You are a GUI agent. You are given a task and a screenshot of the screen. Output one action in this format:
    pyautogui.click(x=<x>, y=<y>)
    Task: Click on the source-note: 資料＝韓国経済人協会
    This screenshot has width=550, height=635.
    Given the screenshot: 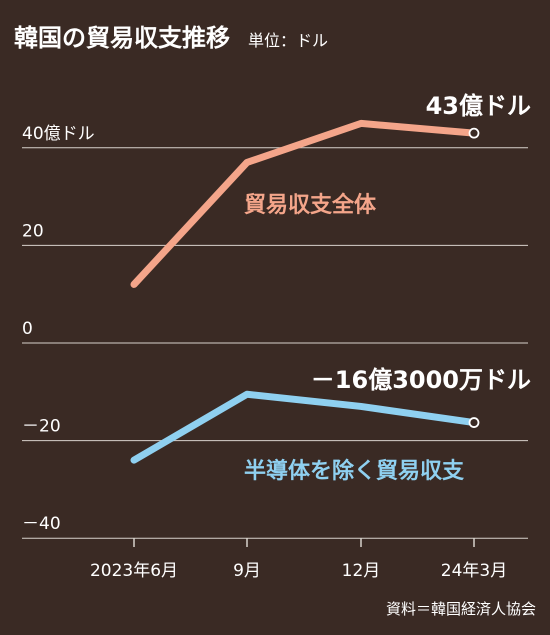 What is the action you would take?
    pyautogui.click(x=461, y=609)
    